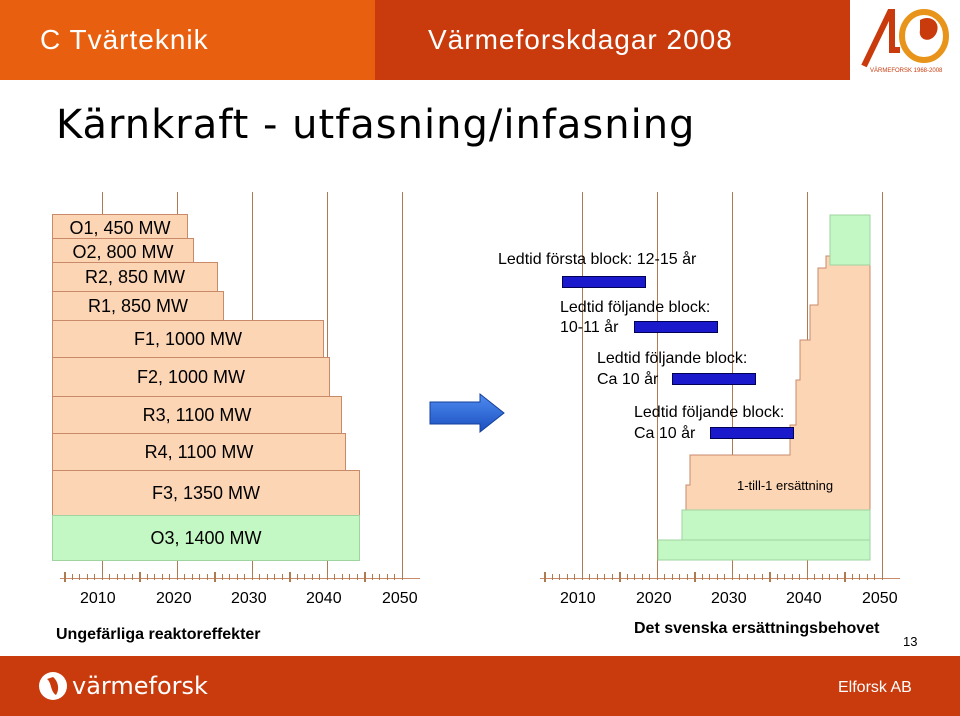 The image size is (960, 716). What do you see at coordinates (120, 228) in the screenshot?
I see `reactor-bar-o1: O1, 450 MW` at bounding box center [120, 228].